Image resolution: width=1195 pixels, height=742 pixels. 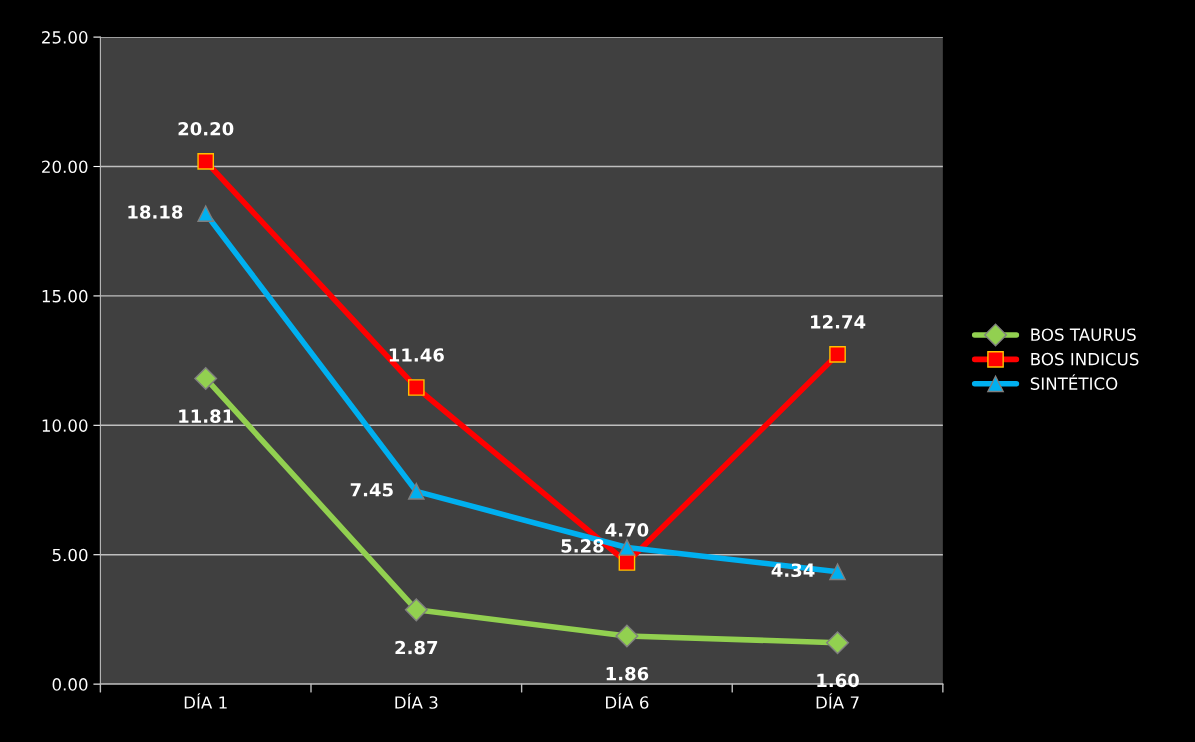 I want to click on y-tick-label: 10.00, so click(x=65, y=425).